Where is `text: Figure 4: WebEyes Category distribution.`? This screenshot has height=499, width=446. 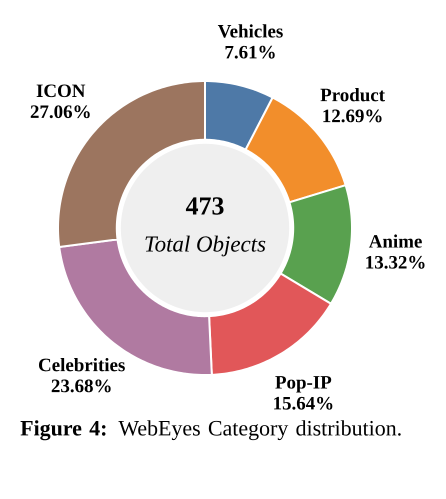 text: Figure 4: WebEyes Category distribution. is located at coordinates (210, 430).